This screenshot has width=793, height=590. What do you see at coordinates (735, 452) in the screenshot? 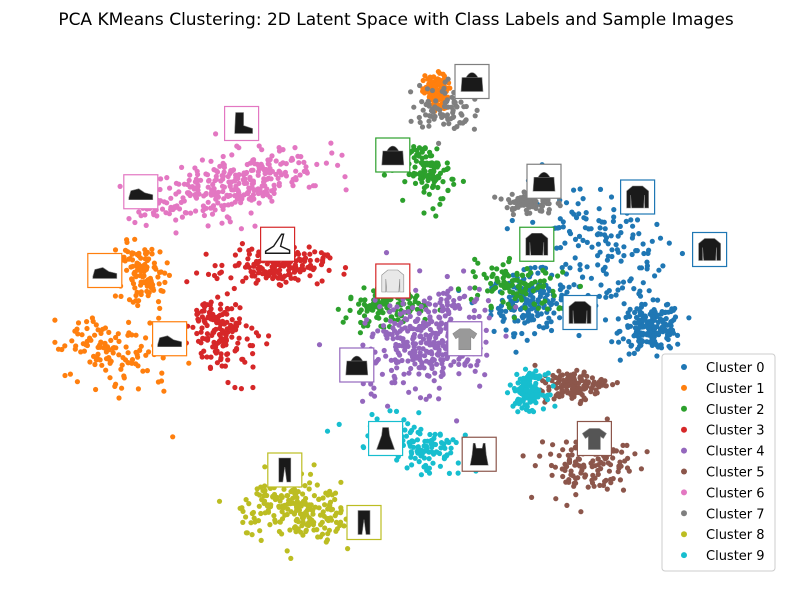
I see `legend-label: Cluster 4` at bounding box center [735, 452].